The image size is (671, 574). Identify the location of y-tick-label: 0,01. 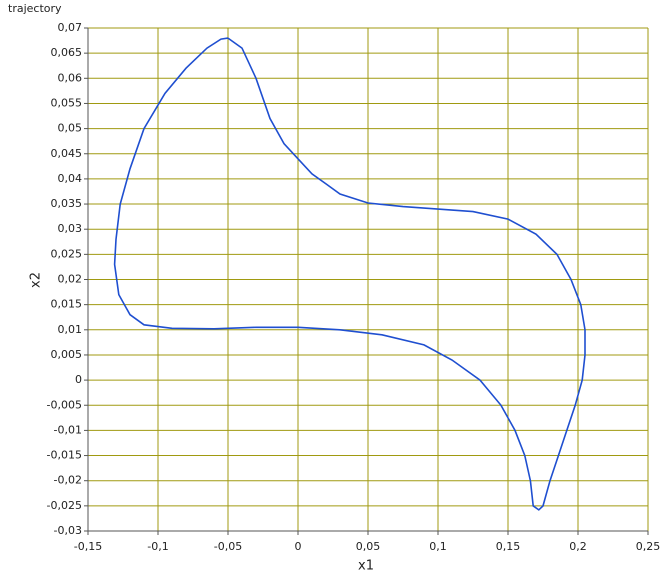
(70, 329).